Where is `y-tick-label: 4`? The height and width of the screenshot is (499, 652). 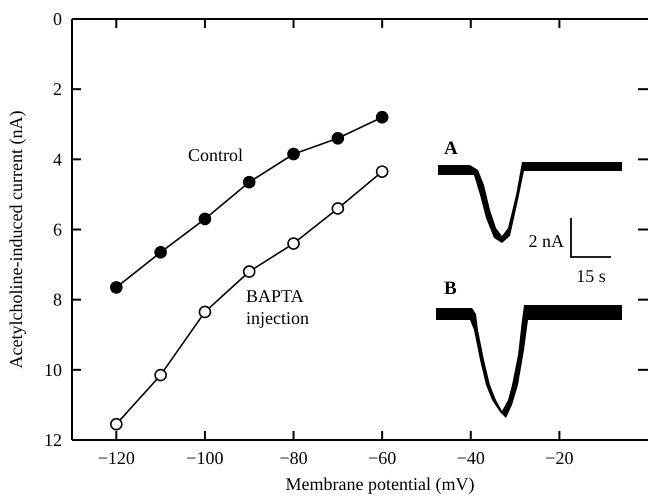 y-tick-label: 4 is located at coordinates (57, 159).